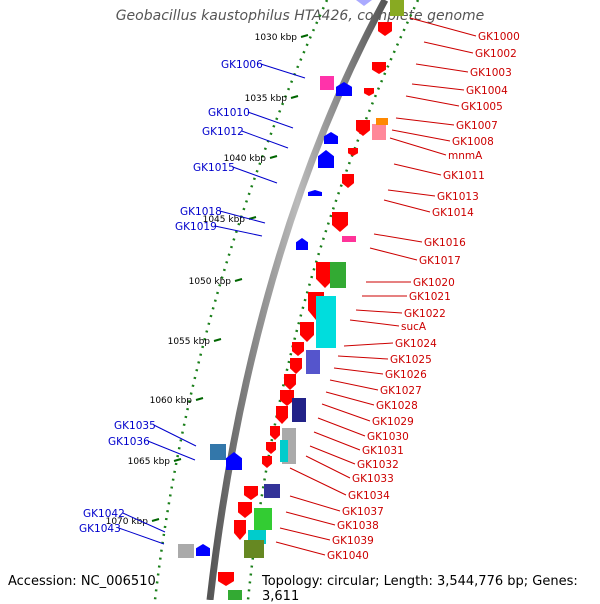  What do you see at coordinates (235, 595) in the screenshot?
I see `gene-block-green3` at bounding box center [235, 595].